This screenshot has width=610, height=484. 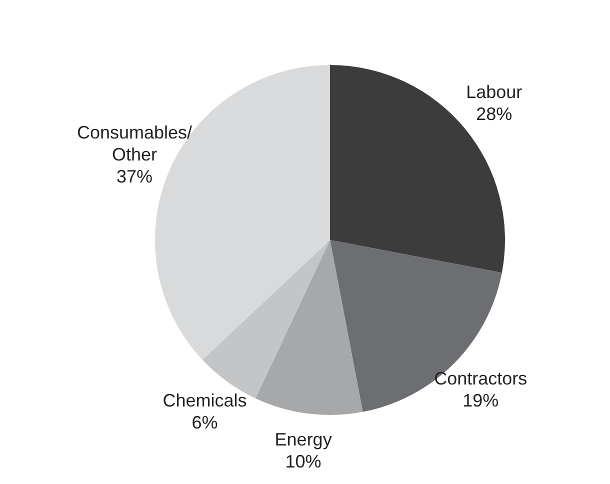 I want to click on slice-label: Chemicals, so click(x=204, y=400).